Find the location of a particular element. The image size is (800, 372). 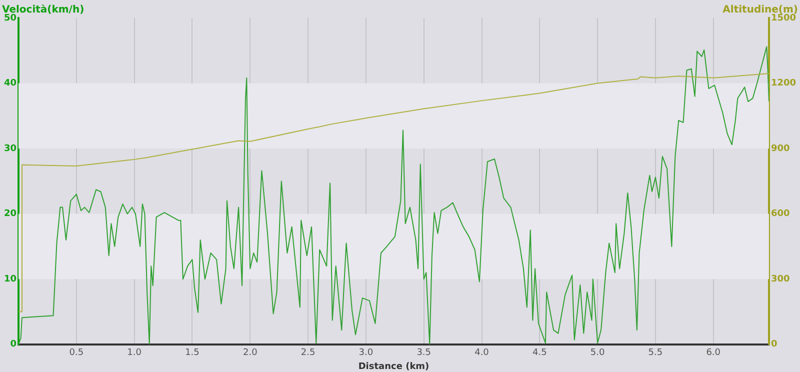

y2-tick-label: 1200 is located at coordinates (783, 83).